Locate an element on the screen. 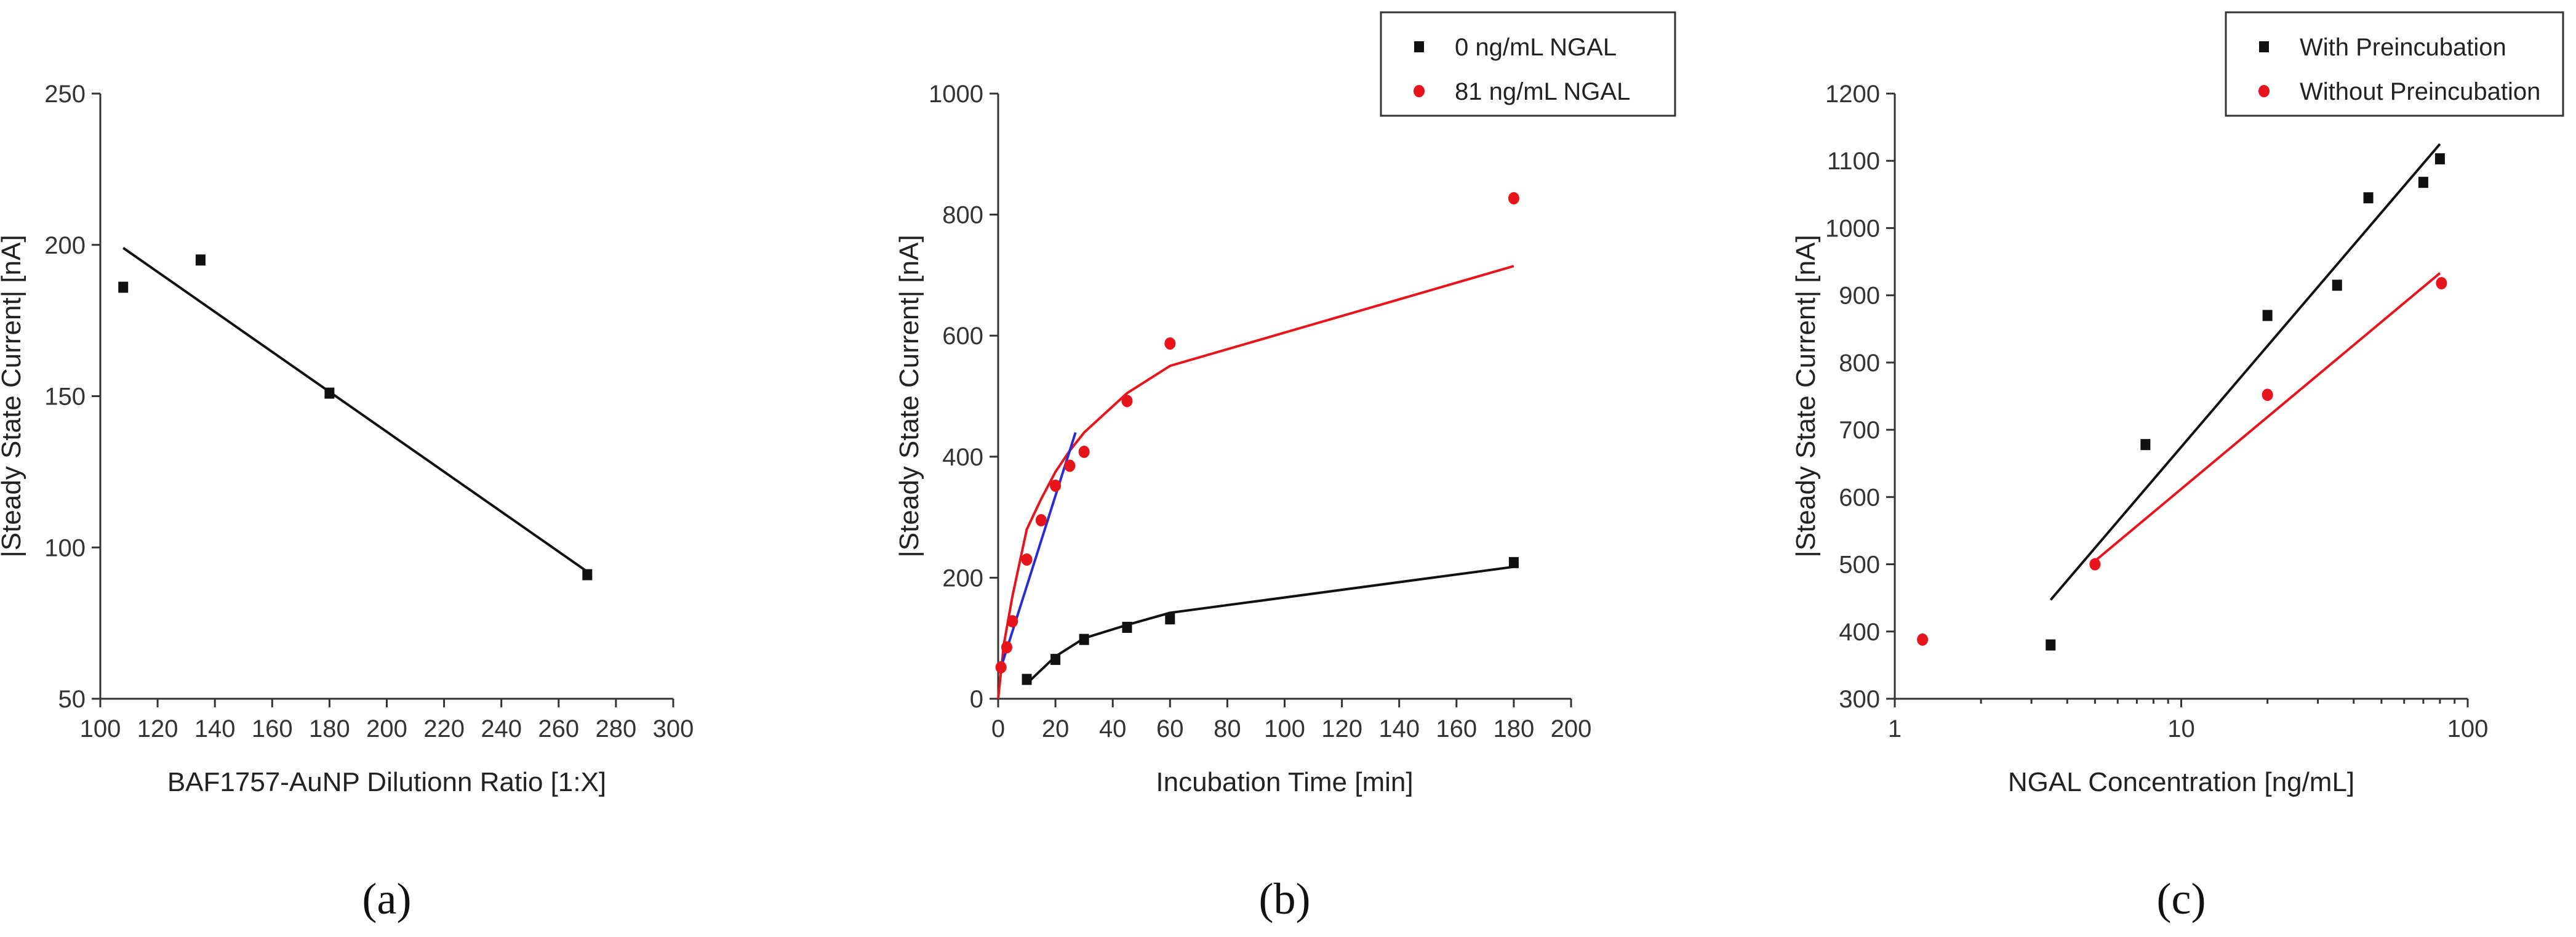  x-tick-label: 160 is located at coordinates (1456, 728).